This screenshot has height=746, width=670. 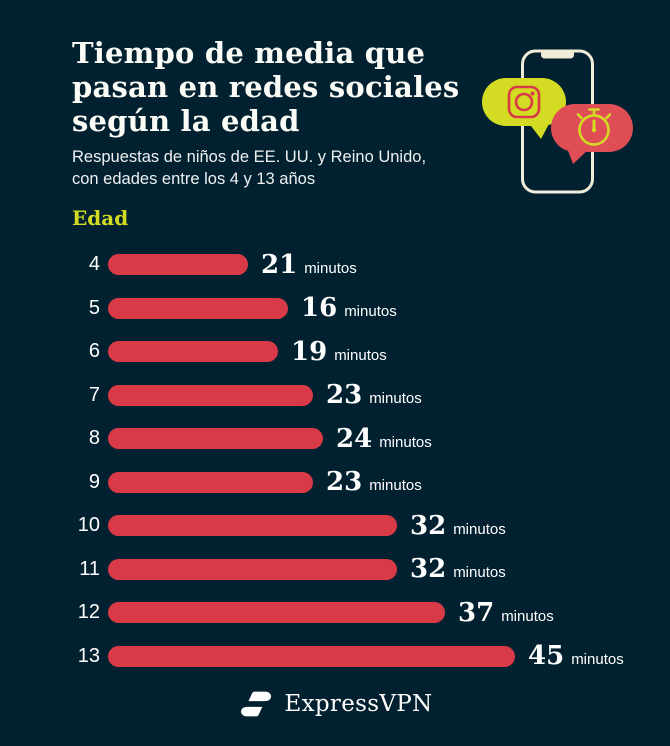 I want to click on age-tick-label: 12, so click(x=88, y=612).